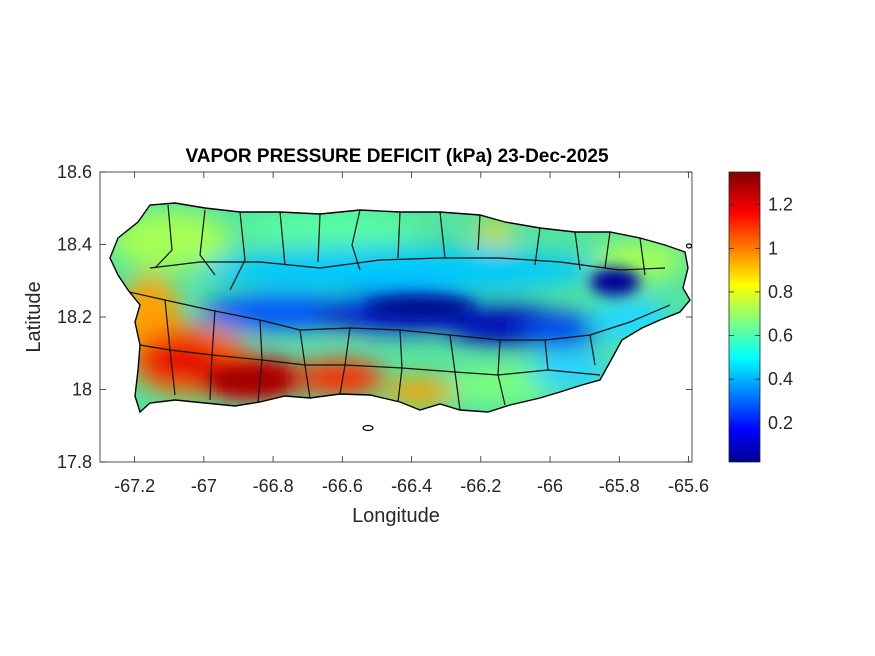 The height and width of the screenshot is (656, 875). Describe the element at coordinates (134, 486) in the screenshot. I see `x-tick-label: -67.2` at that location.